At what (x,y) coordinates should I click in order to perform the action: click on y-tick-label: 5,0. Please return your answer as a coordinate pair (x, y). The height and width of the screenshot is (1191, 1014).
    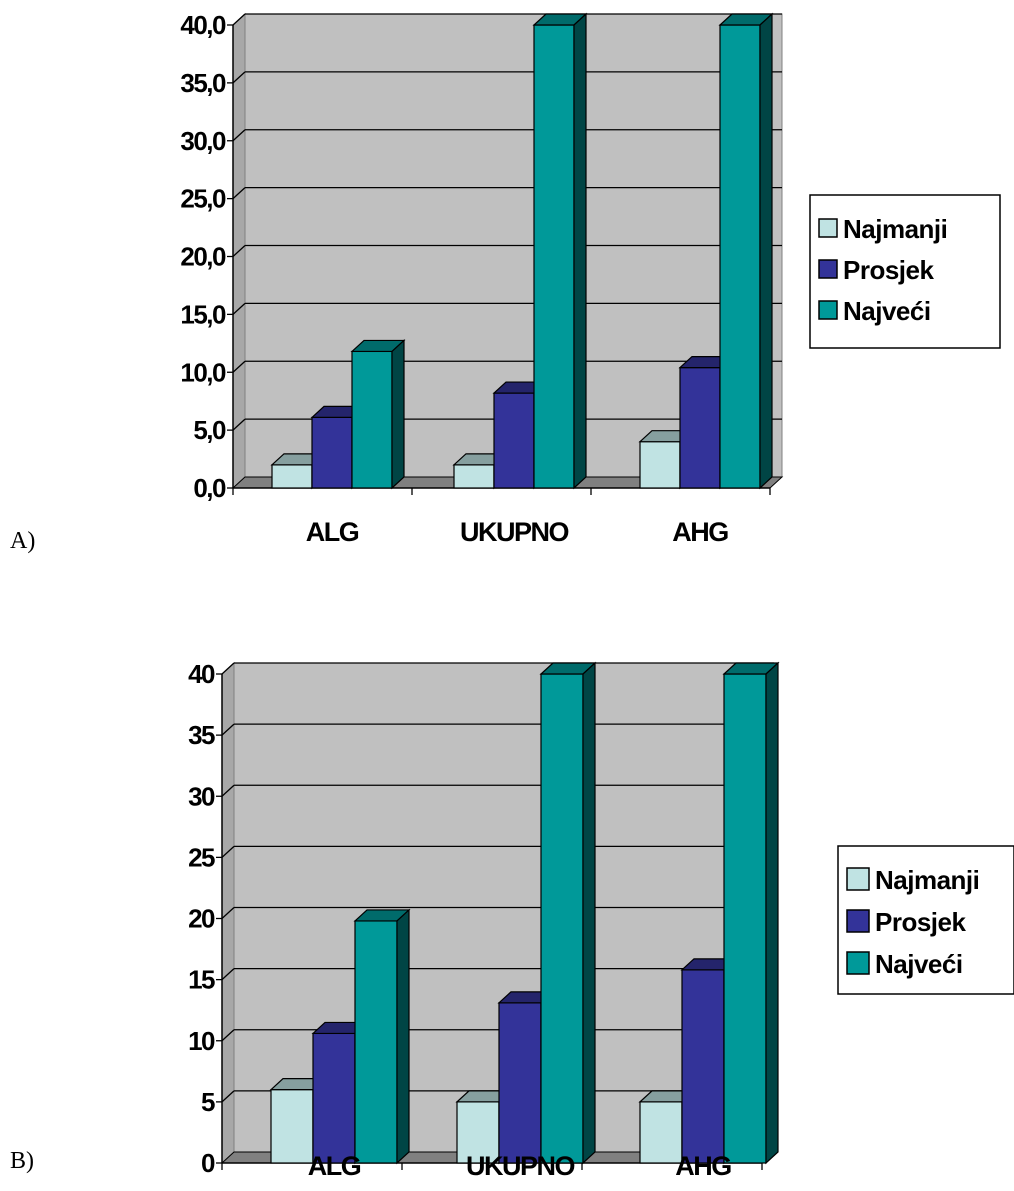
    Looking at the image, I should click on (209, 430).